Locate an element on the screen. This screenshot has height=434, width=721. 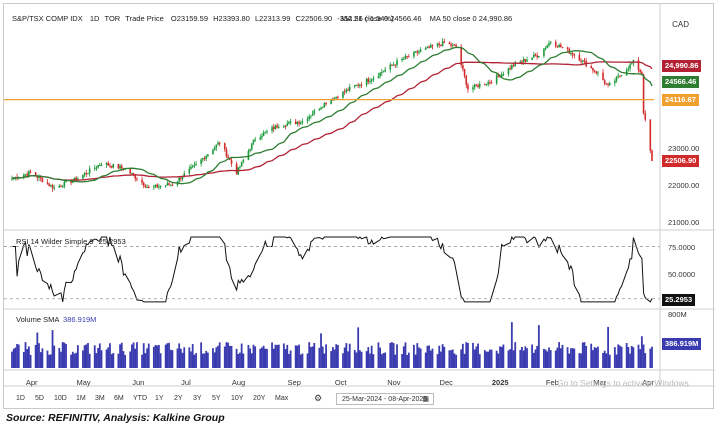
ma21-label: MA 21 close 0 is located at coordinates (365, 18).